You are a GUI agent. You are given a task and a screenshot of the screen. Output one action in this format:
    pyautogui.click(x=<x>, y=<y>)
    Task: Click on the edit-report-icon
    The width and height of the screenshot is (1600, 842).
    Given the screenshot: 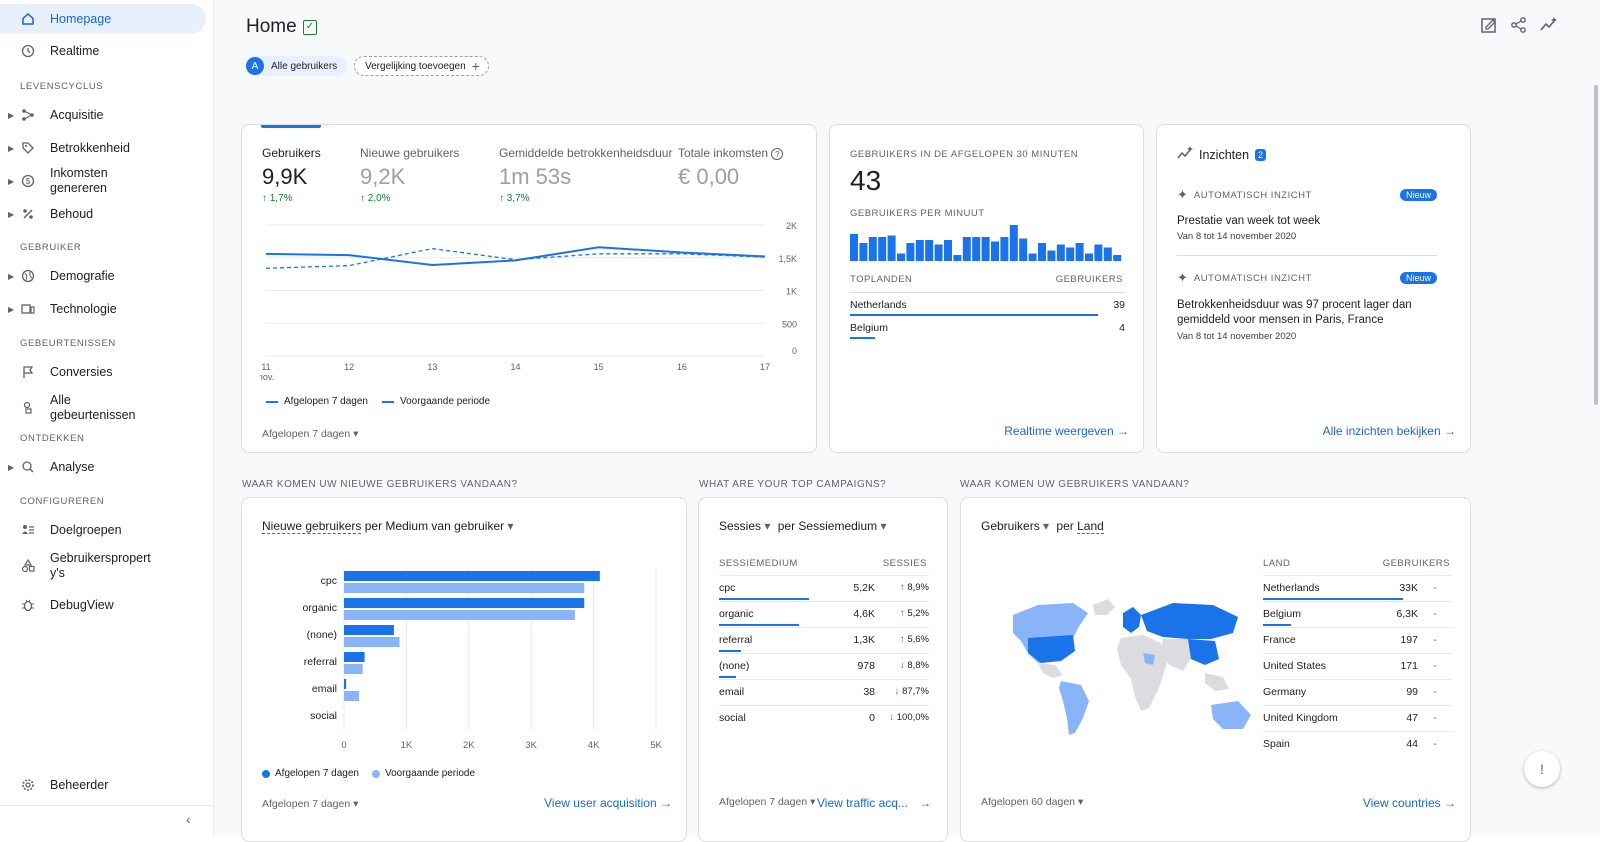 What is the action you would take?
    pyautogui.click(x=1489, y=27)
    